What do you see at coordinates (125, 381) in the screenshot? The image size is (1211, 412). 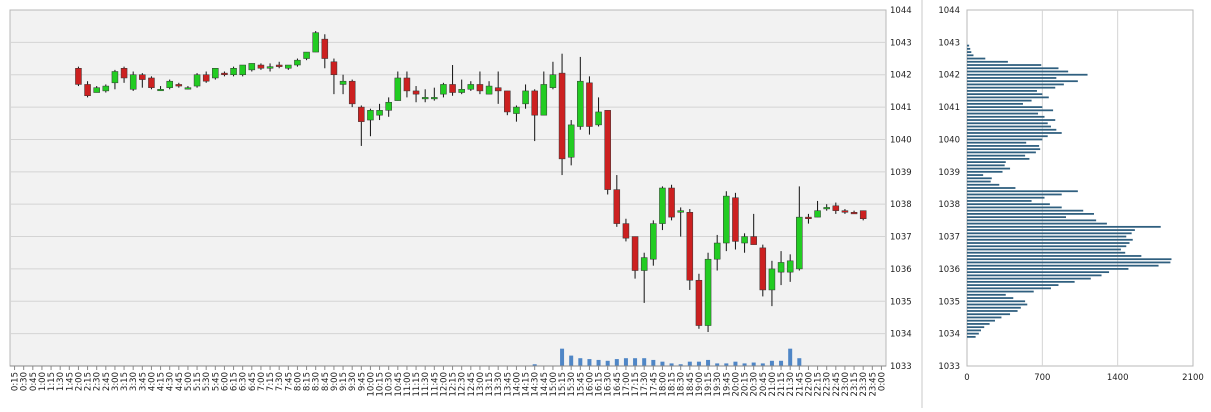 I see `x-tick-label: 3:15` at bounding box center [125, 381].